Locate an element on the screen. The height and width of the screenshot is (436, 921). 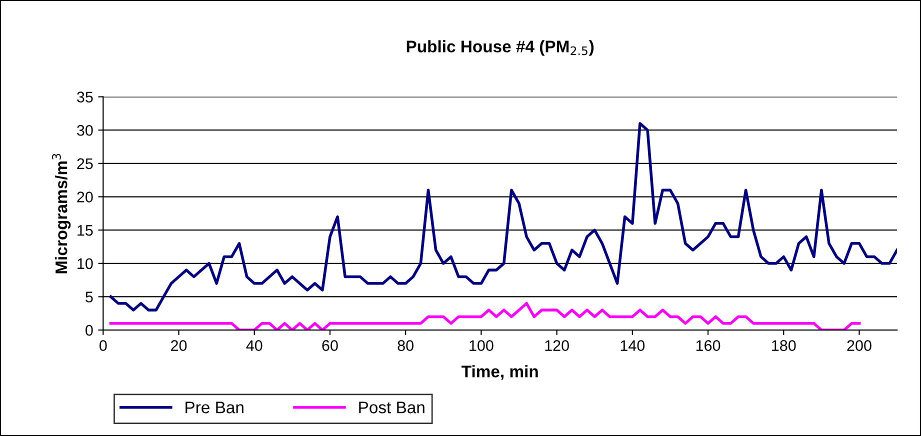
x-tick-label: 120 is located at coordinates (557, 345).